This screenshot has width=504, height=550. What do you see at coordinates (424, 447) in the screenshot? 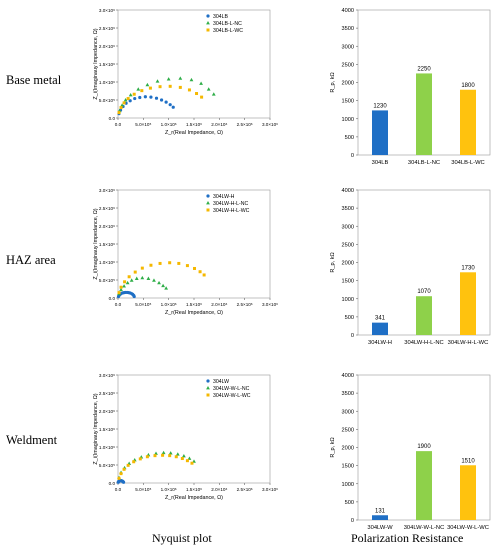
I see `bar-value-label: 1900` at bounding box center [424, 447].